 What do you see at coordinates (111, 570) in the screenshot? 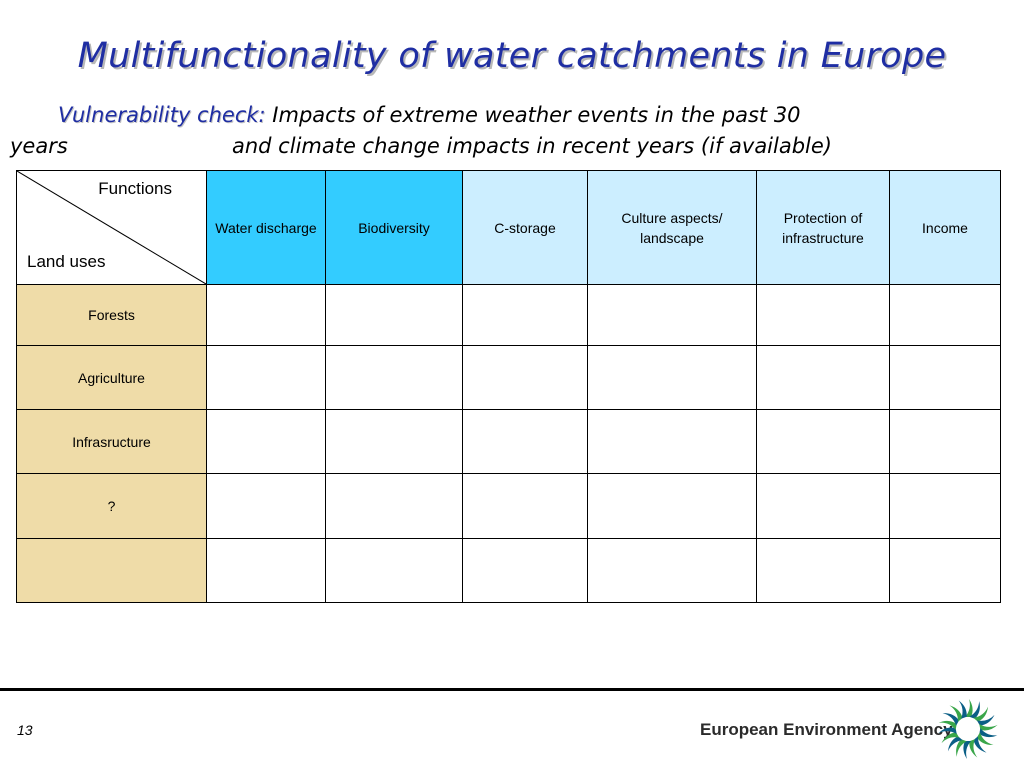
I see `row-header-empty` at bounding box center [111, 570].